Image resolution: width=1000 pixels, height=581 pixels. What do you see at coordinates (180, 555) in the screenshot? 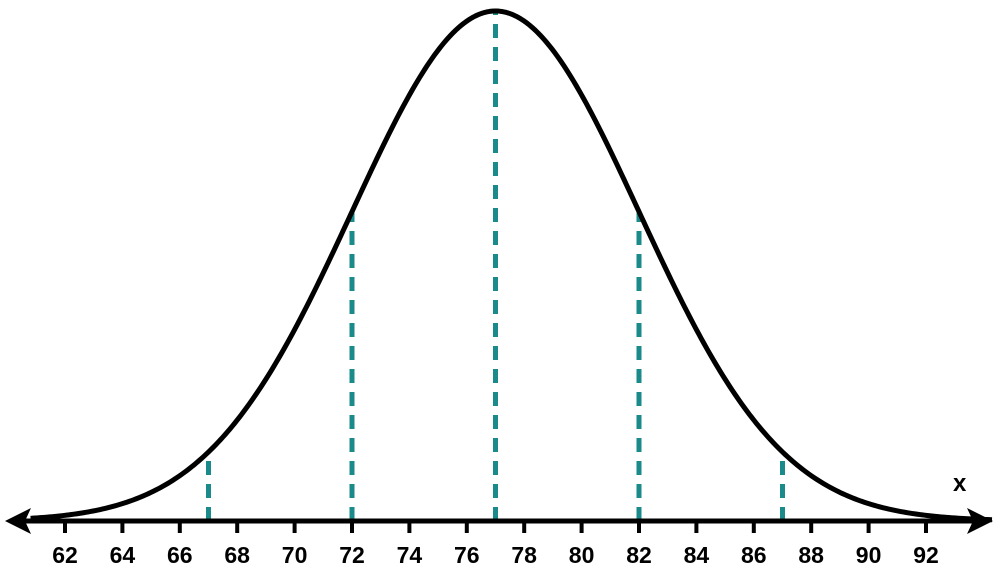
I see `x-tick-label-66: 66` at bounding box center [180, 555].